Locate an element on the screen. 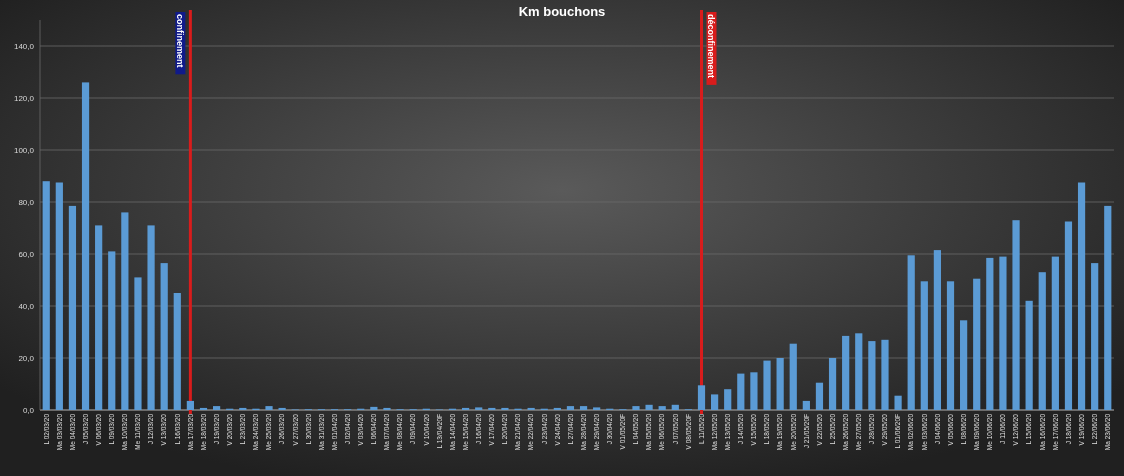 This screenshot has width=1124, height=476. y-tick-label: 140,0 is located at coordinates (24, 46).